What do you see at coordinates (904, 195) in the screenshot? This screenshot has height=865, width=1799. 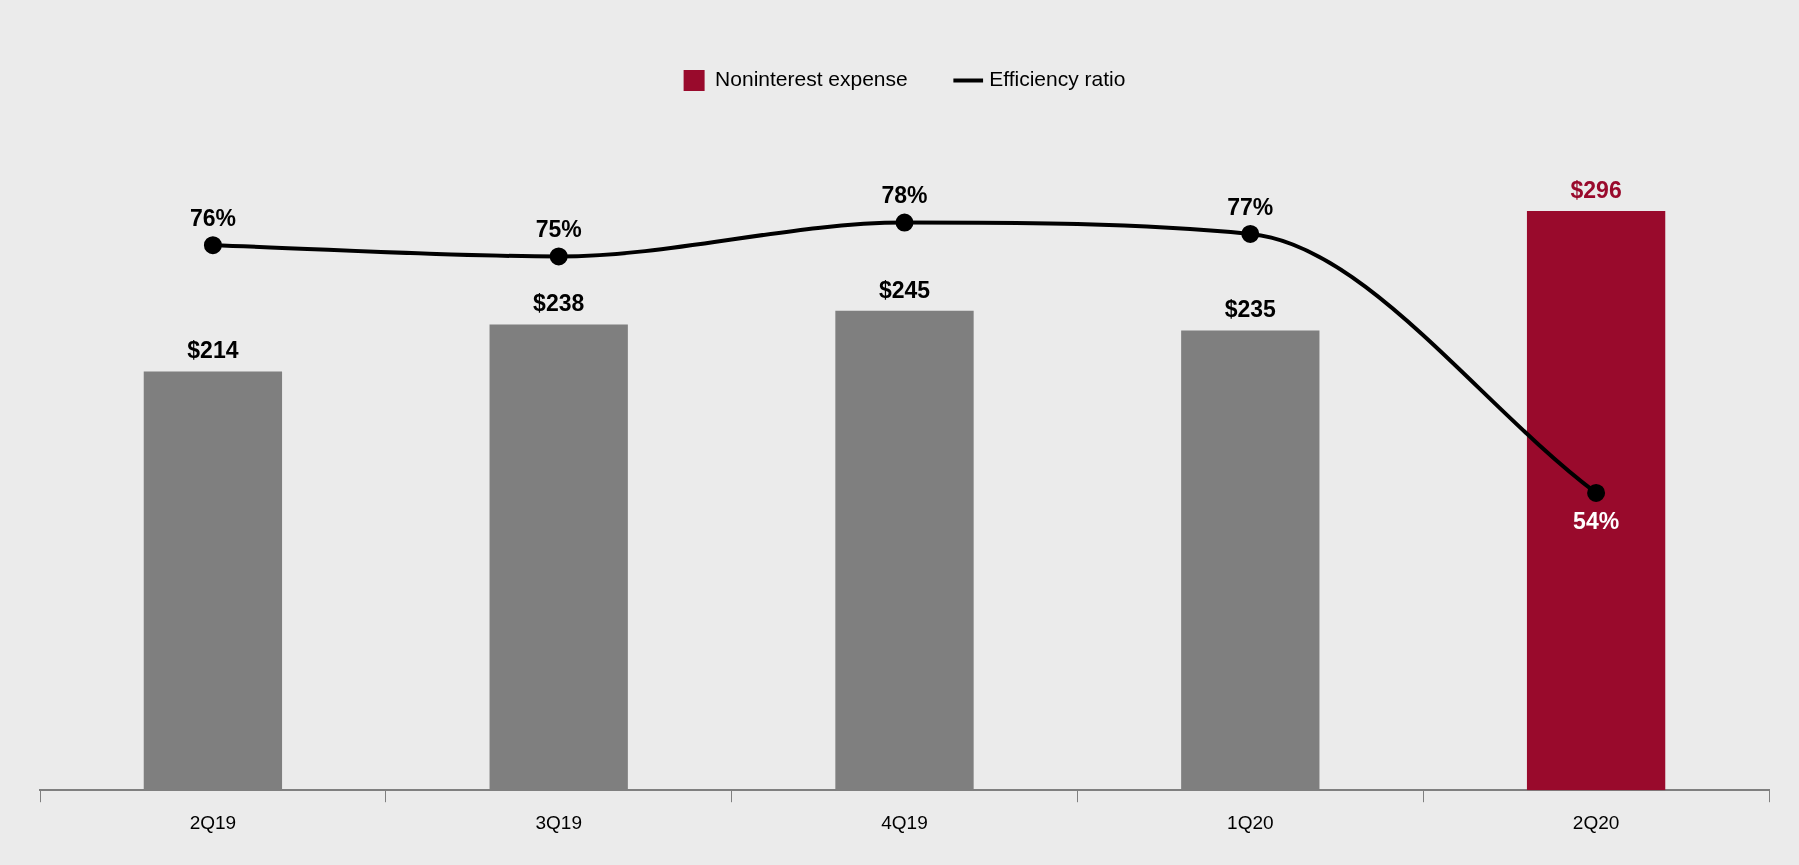 I see `data-label: 78%` at bounding box center [904, 195].